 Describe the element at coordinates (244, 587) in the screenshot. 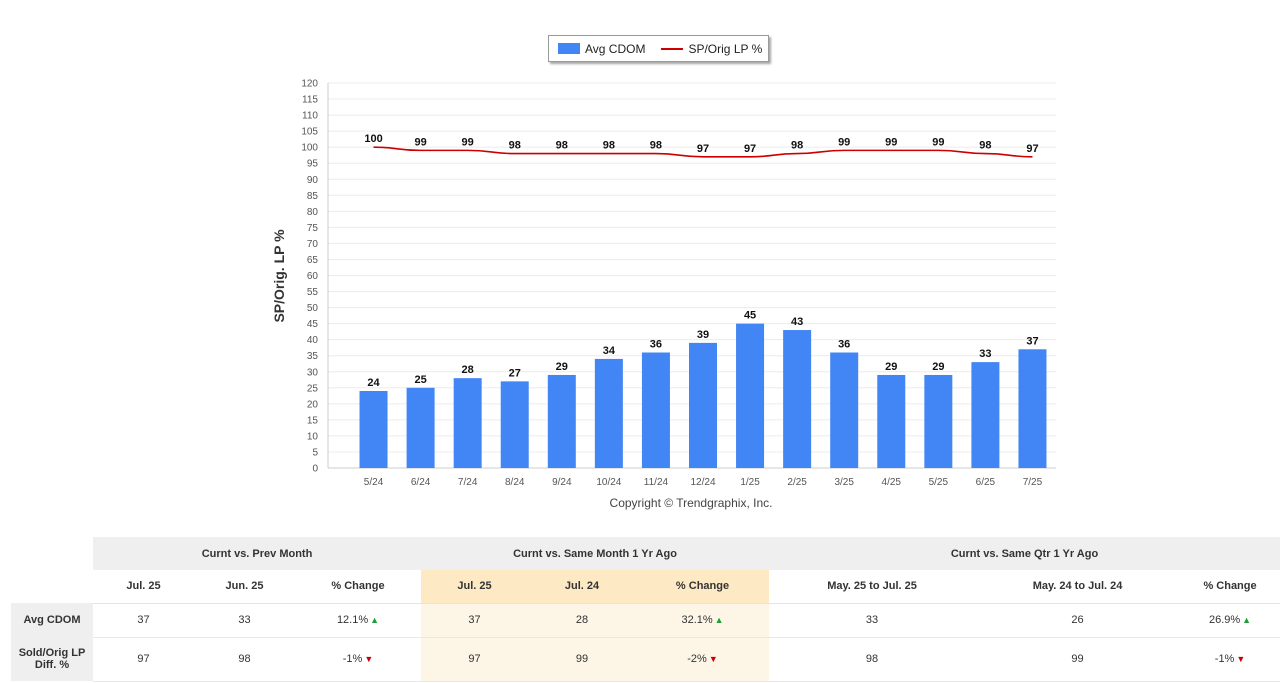

I see `column-header: Jun. 25` at that location.